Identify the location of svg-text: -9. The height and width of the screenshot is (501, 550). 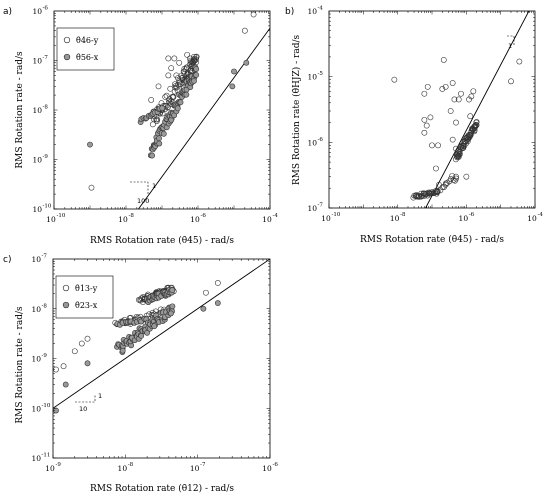
(46, 157).